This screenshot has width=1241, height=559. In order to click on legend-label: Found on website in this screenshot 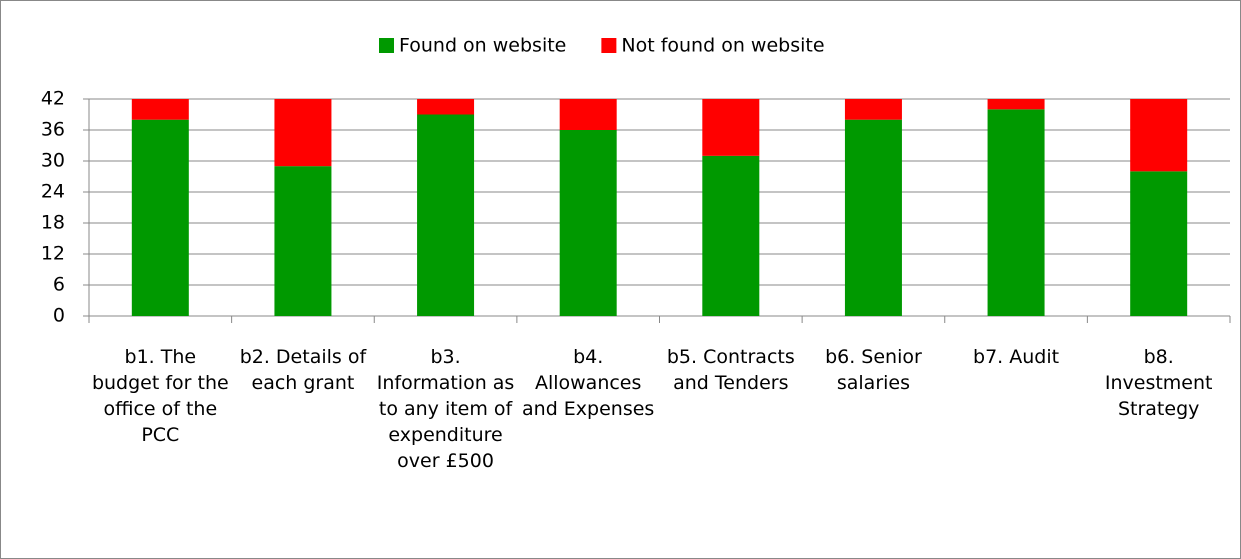, I will do `click(482, 46)`.